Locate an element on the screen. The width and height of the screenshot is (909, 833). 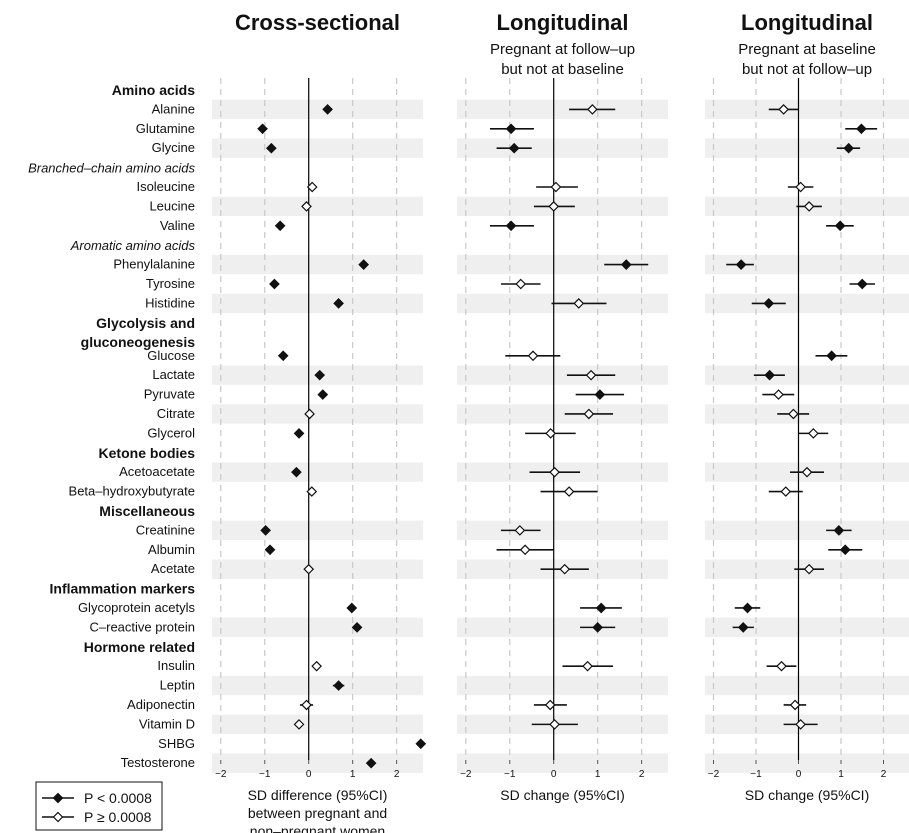
row-label: Acetoacetate is located at coordinates (157, 471).